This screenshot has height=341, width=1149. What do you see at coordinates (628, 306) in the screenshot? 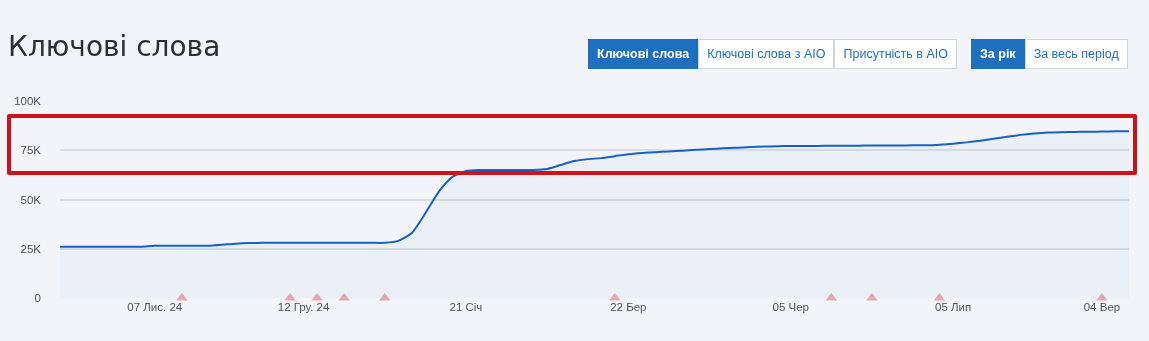
I see `x-tick-label: 22 Бер` at bounding box center [628, 306].